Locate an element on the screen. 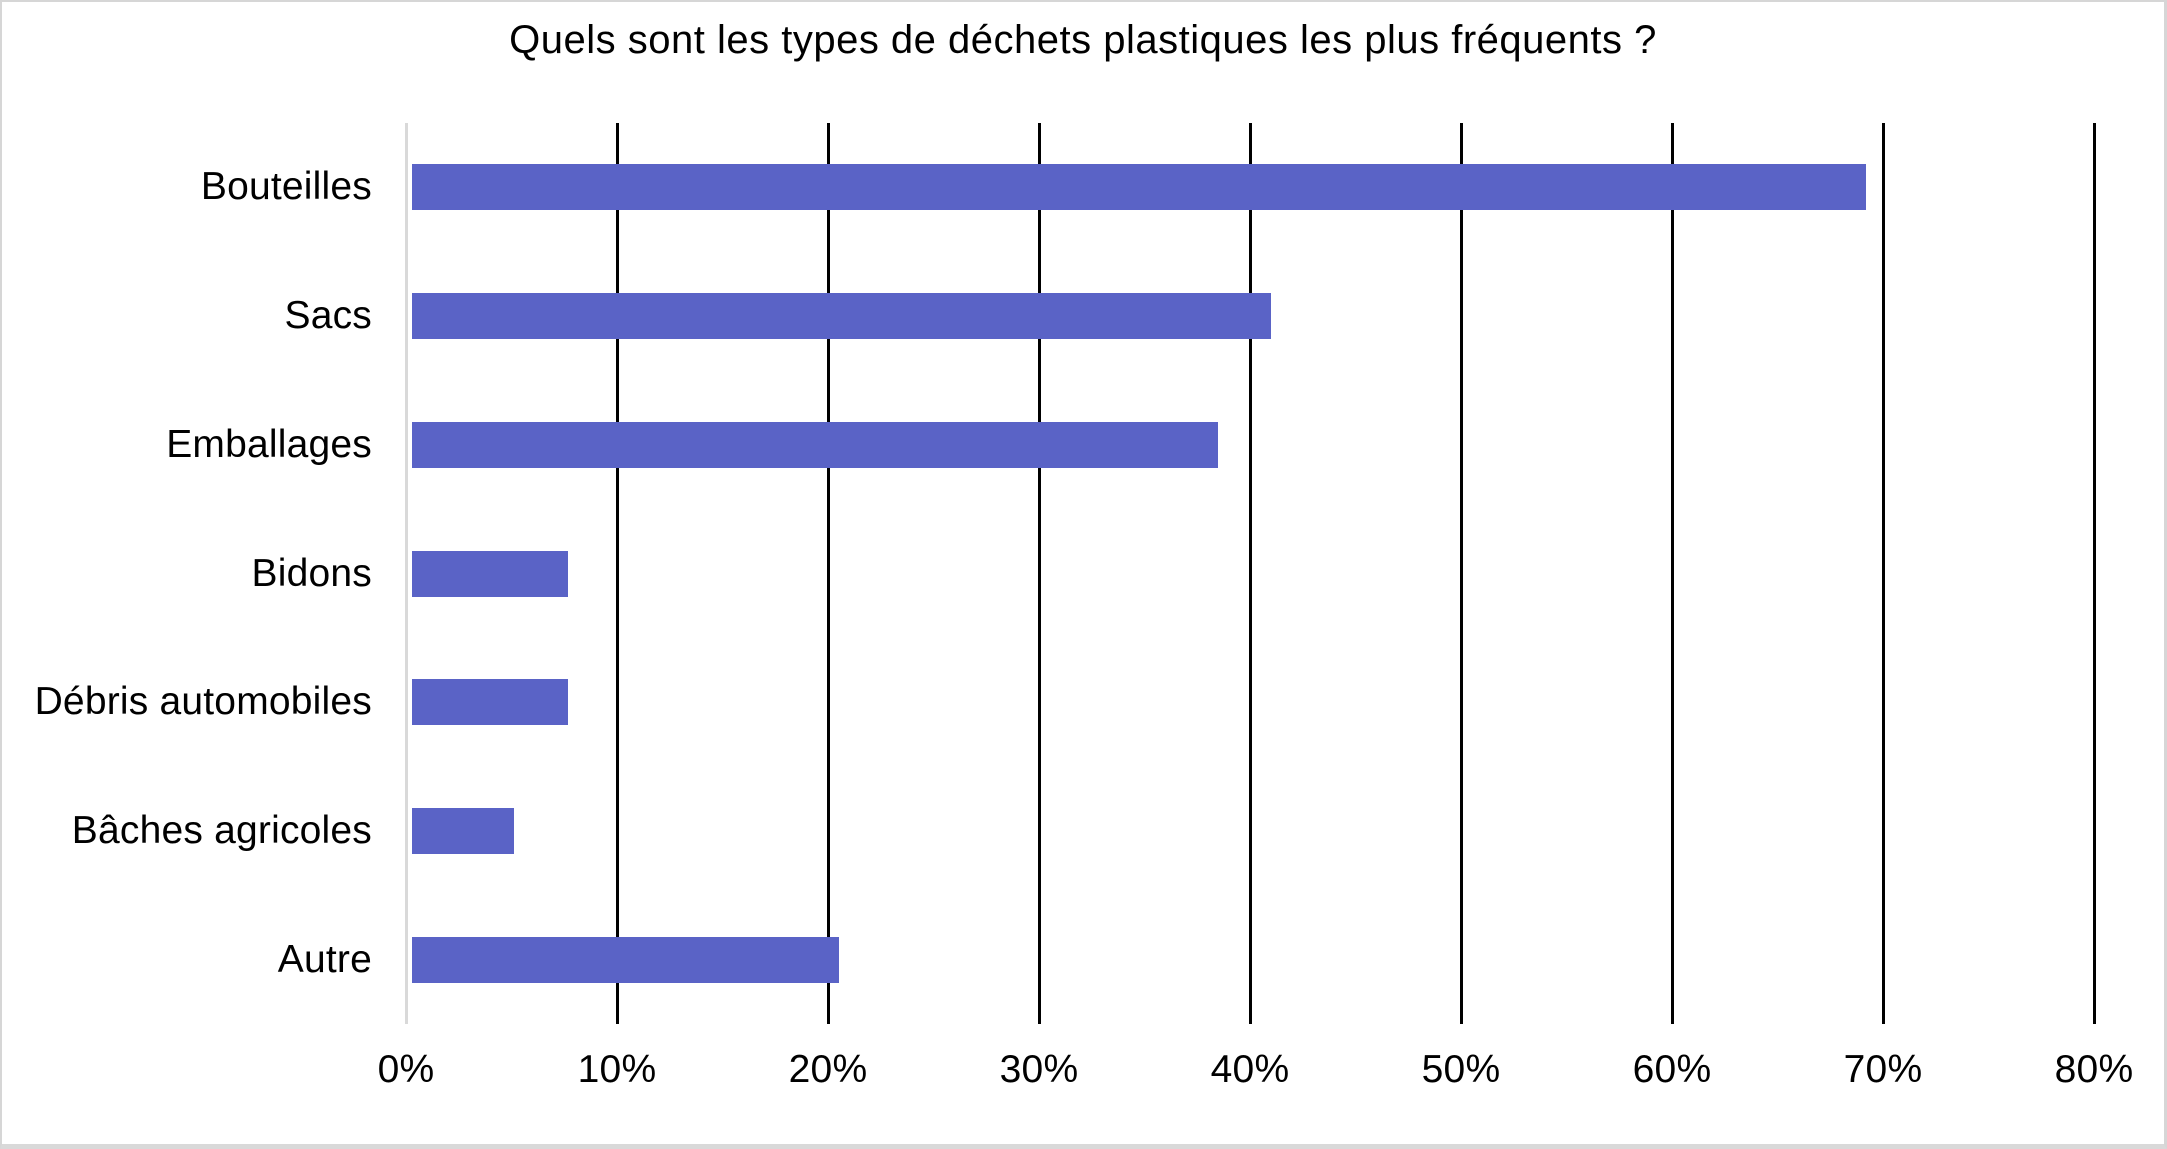 Image resolution: width=2167 pixels, height=1149 pixels. bar-bouteilles is located at coordinates (1139, 187).